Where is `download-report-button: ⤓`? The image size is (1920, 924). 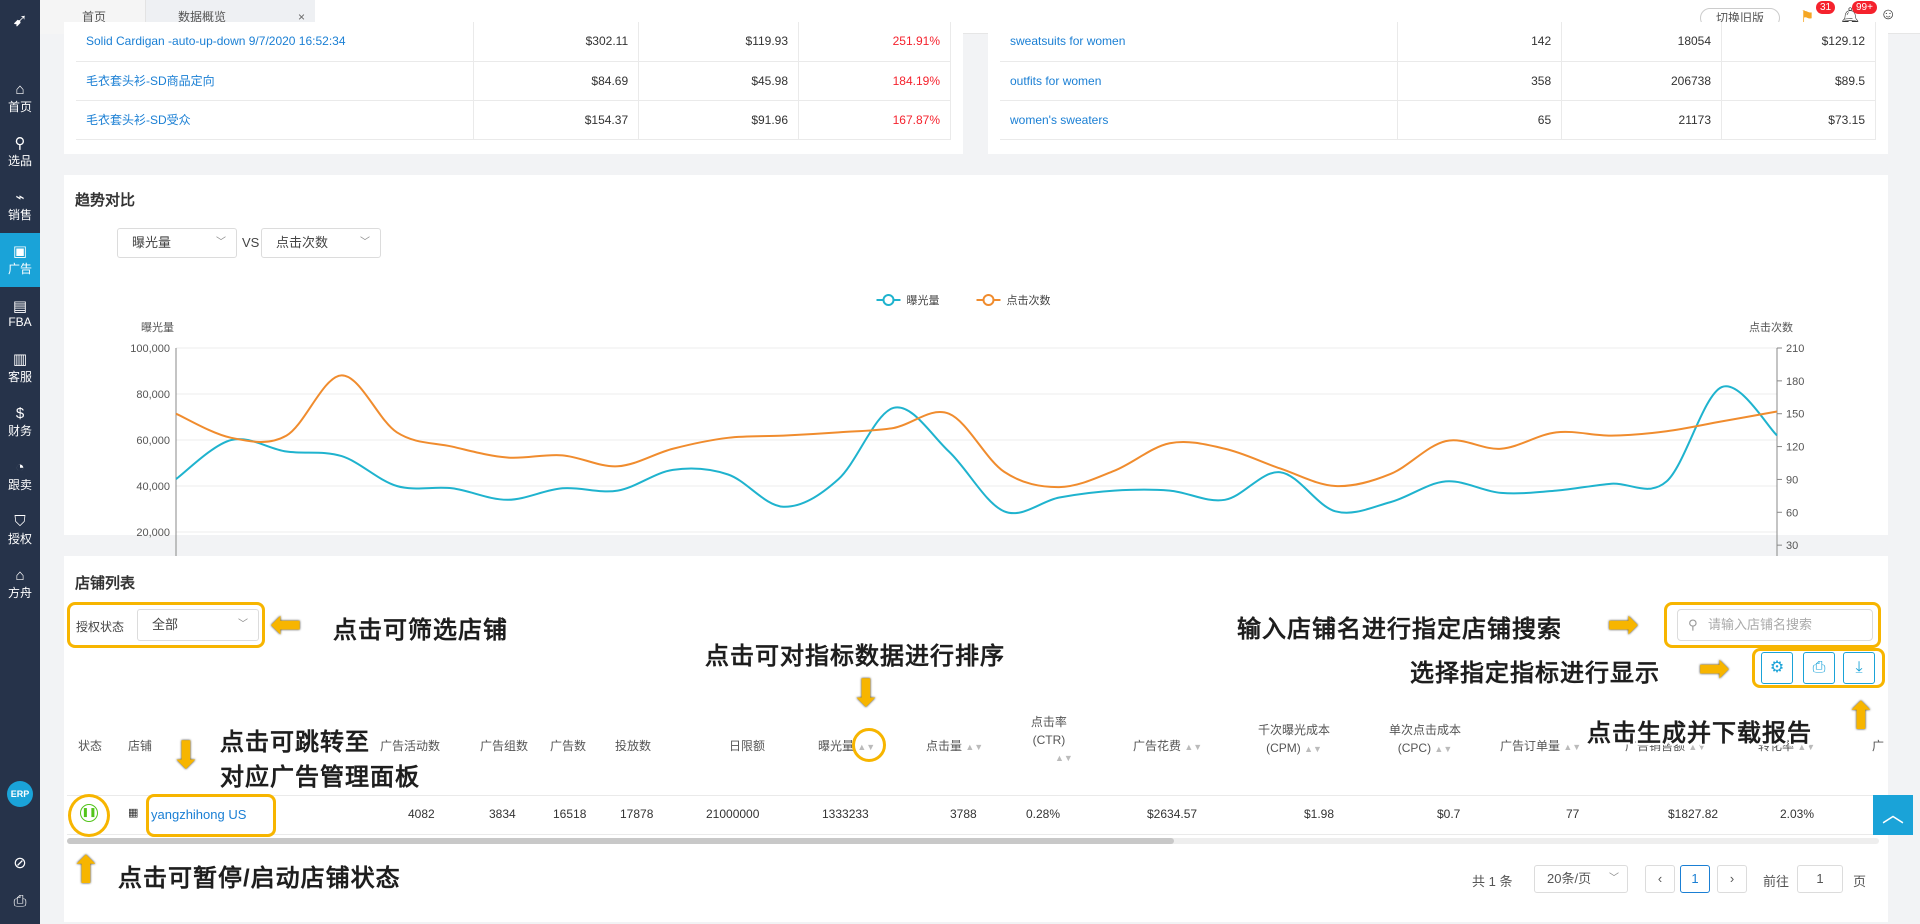 download-report-button: ⤓ is located at coordinates (1859, 668).